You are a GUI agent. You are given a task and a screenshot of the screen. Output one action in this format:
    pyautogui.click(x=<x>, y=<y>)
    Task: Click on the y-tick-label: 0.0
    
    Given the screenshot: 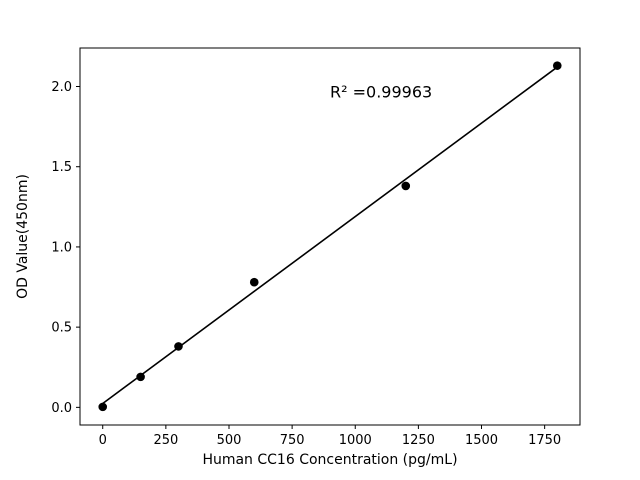 What is the action you would take?
    pyautogui.click(x=61, y=408)
    